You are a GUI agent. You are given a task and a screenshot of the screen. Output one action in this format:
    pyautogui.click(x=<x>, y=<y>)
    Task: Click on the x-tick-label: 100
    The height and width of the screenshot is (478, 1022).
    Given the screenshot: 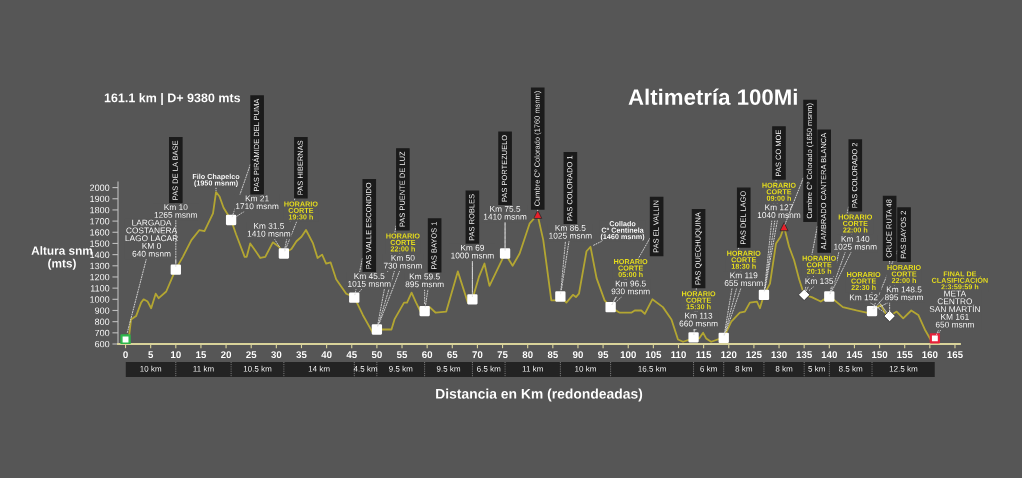 What is the action you would take?
    pyautogui.click(x=628, y=355)
    